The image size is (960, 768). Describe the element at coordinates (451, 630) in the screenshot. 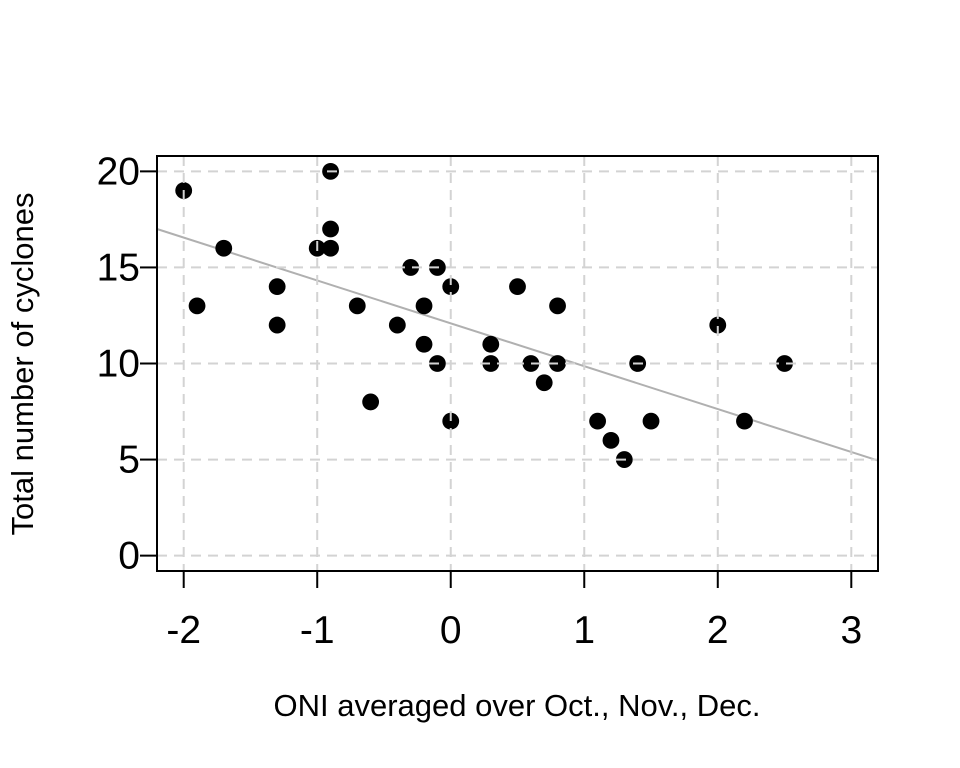

I see `x-tick-label: 0` at that location.